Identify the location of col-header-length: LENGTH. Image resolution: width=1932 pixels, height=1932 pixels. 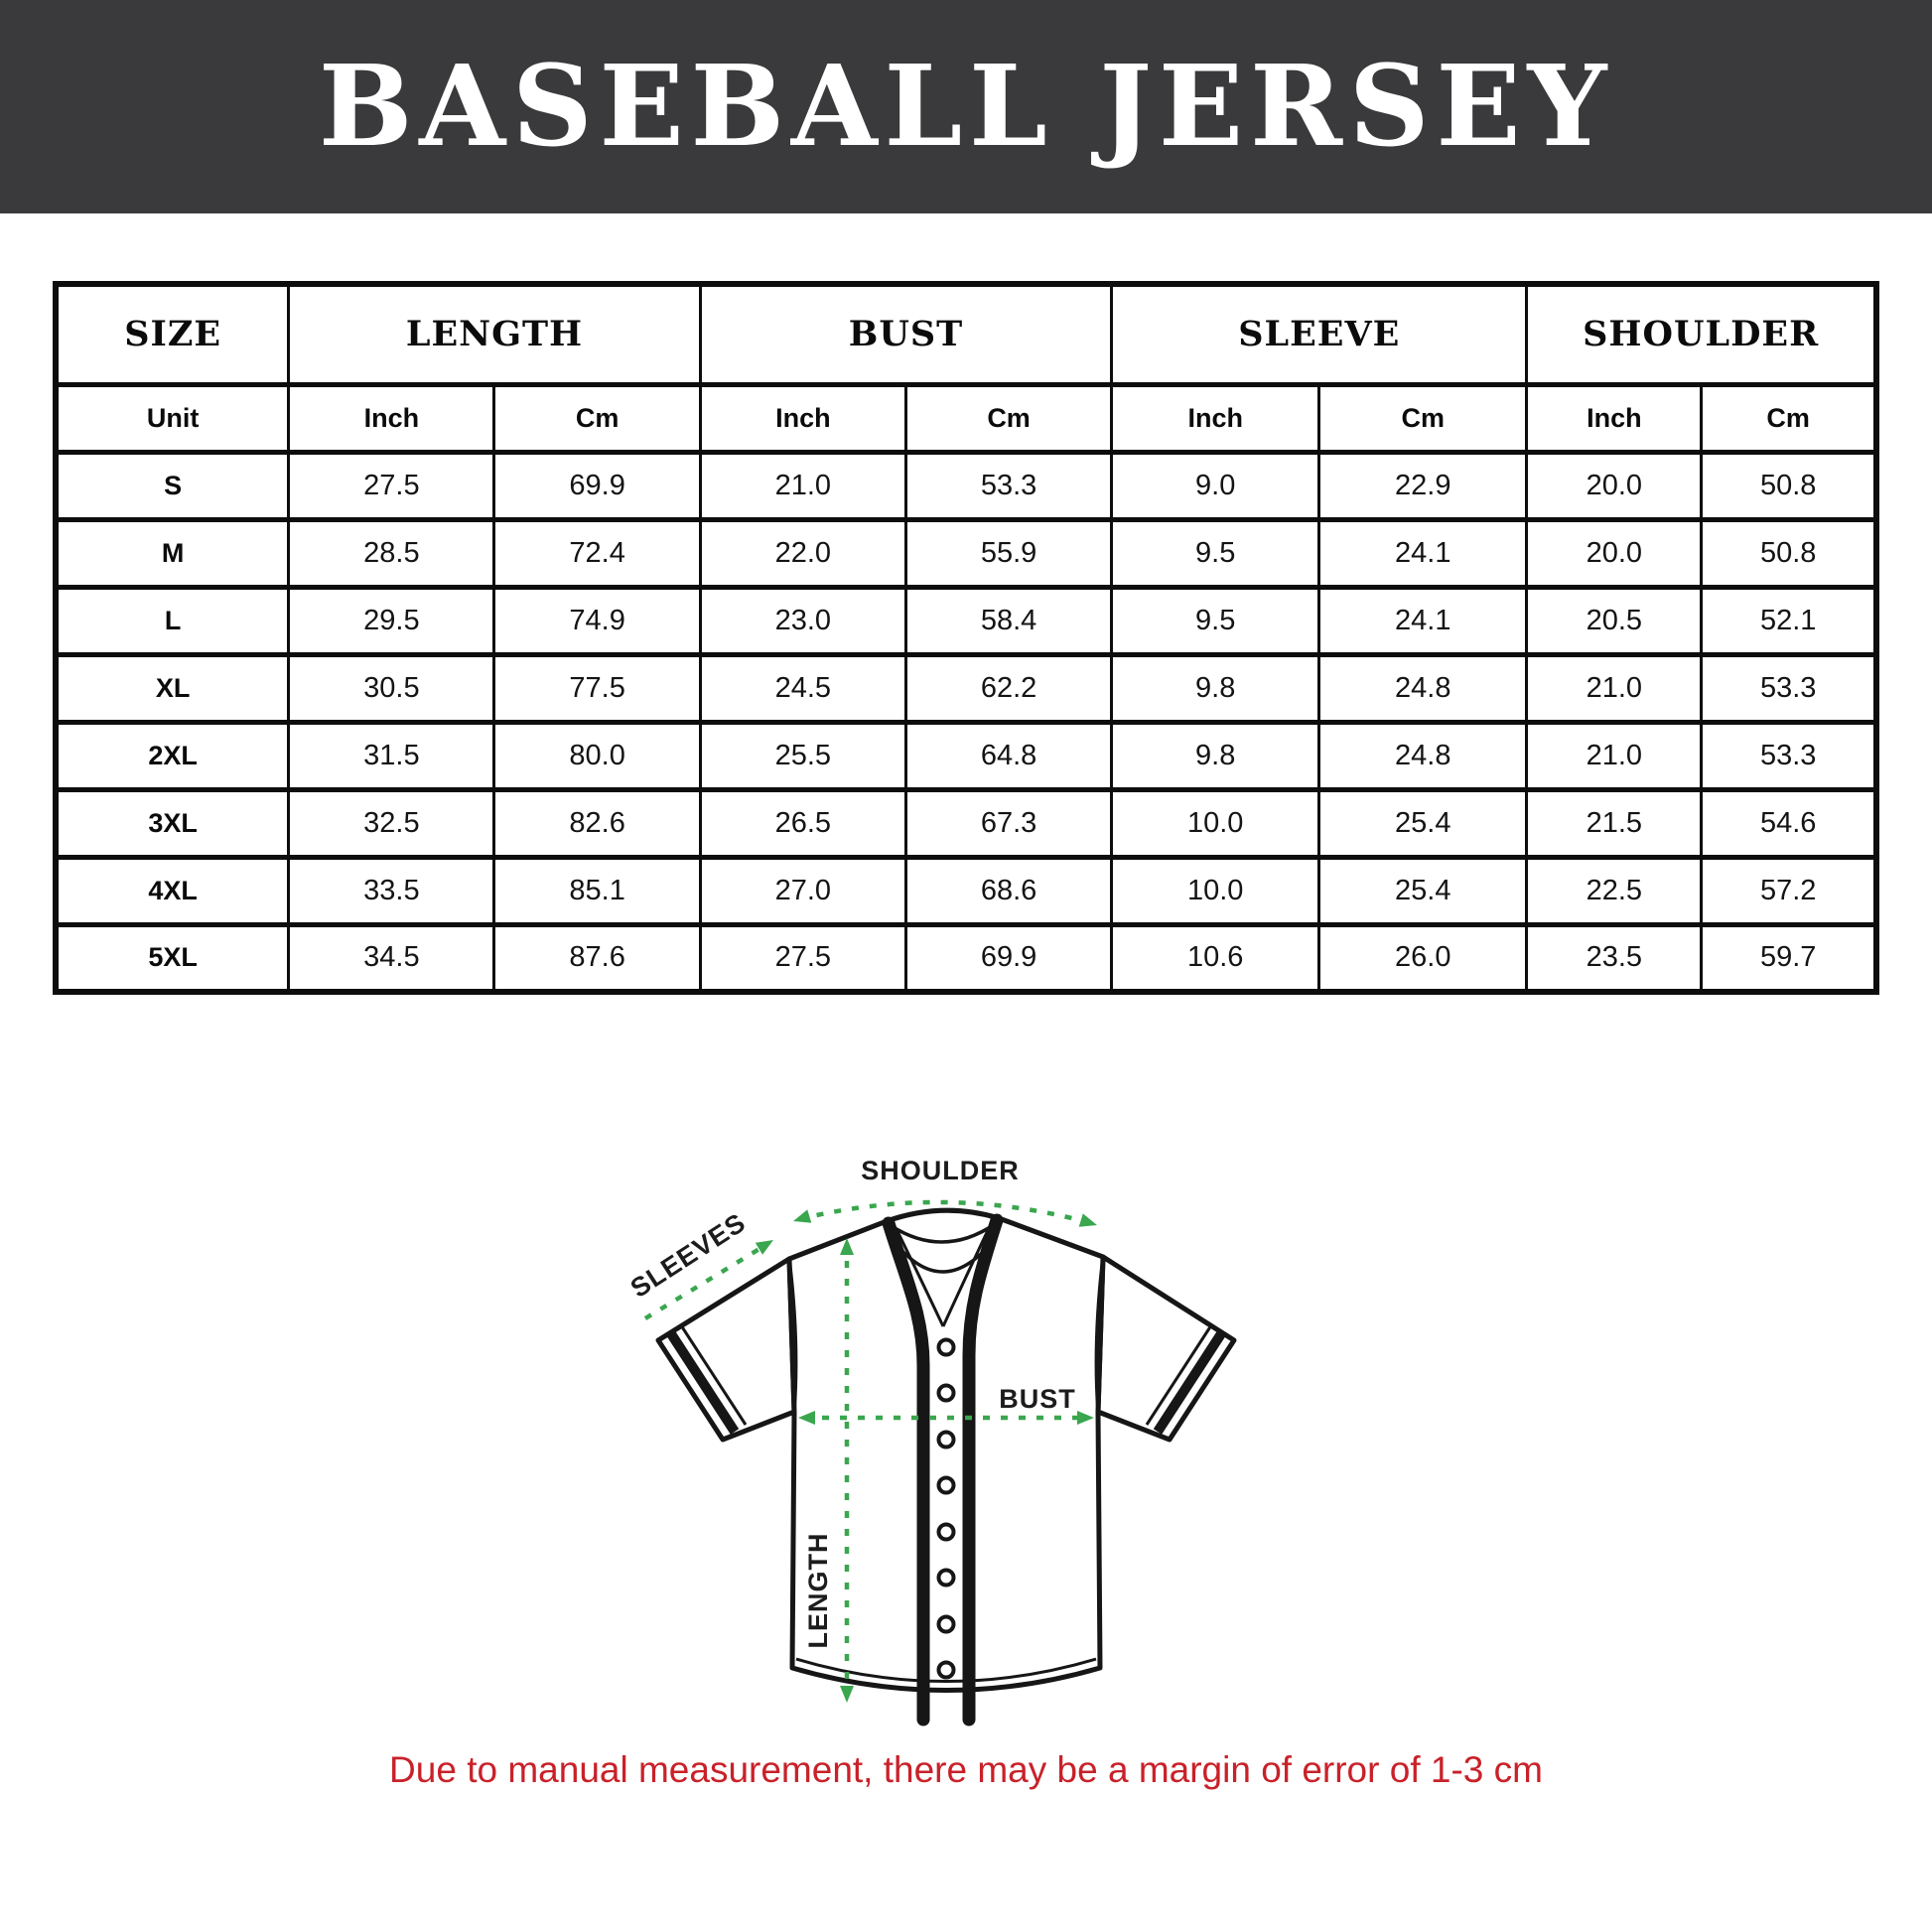
(495, 334).